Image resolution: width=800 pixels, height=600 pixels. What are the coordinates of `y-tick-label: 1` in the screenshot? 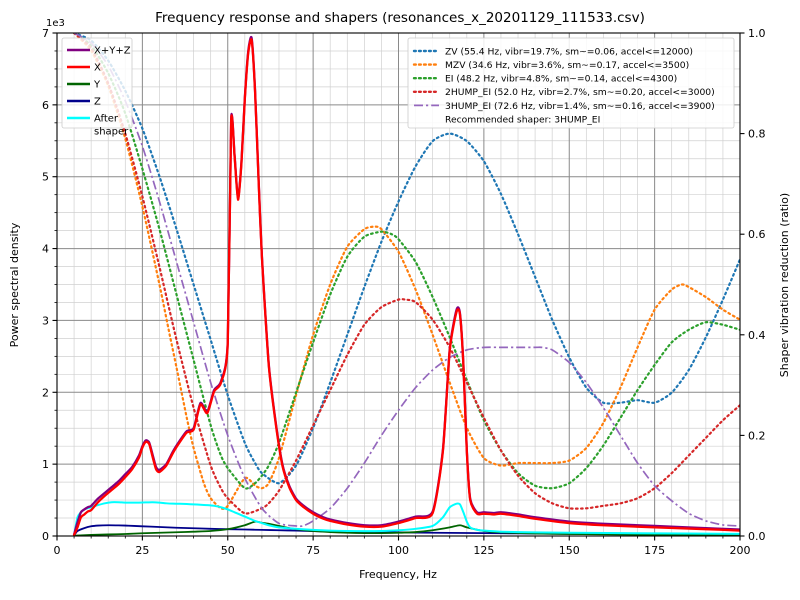 It's located at (45, 464).